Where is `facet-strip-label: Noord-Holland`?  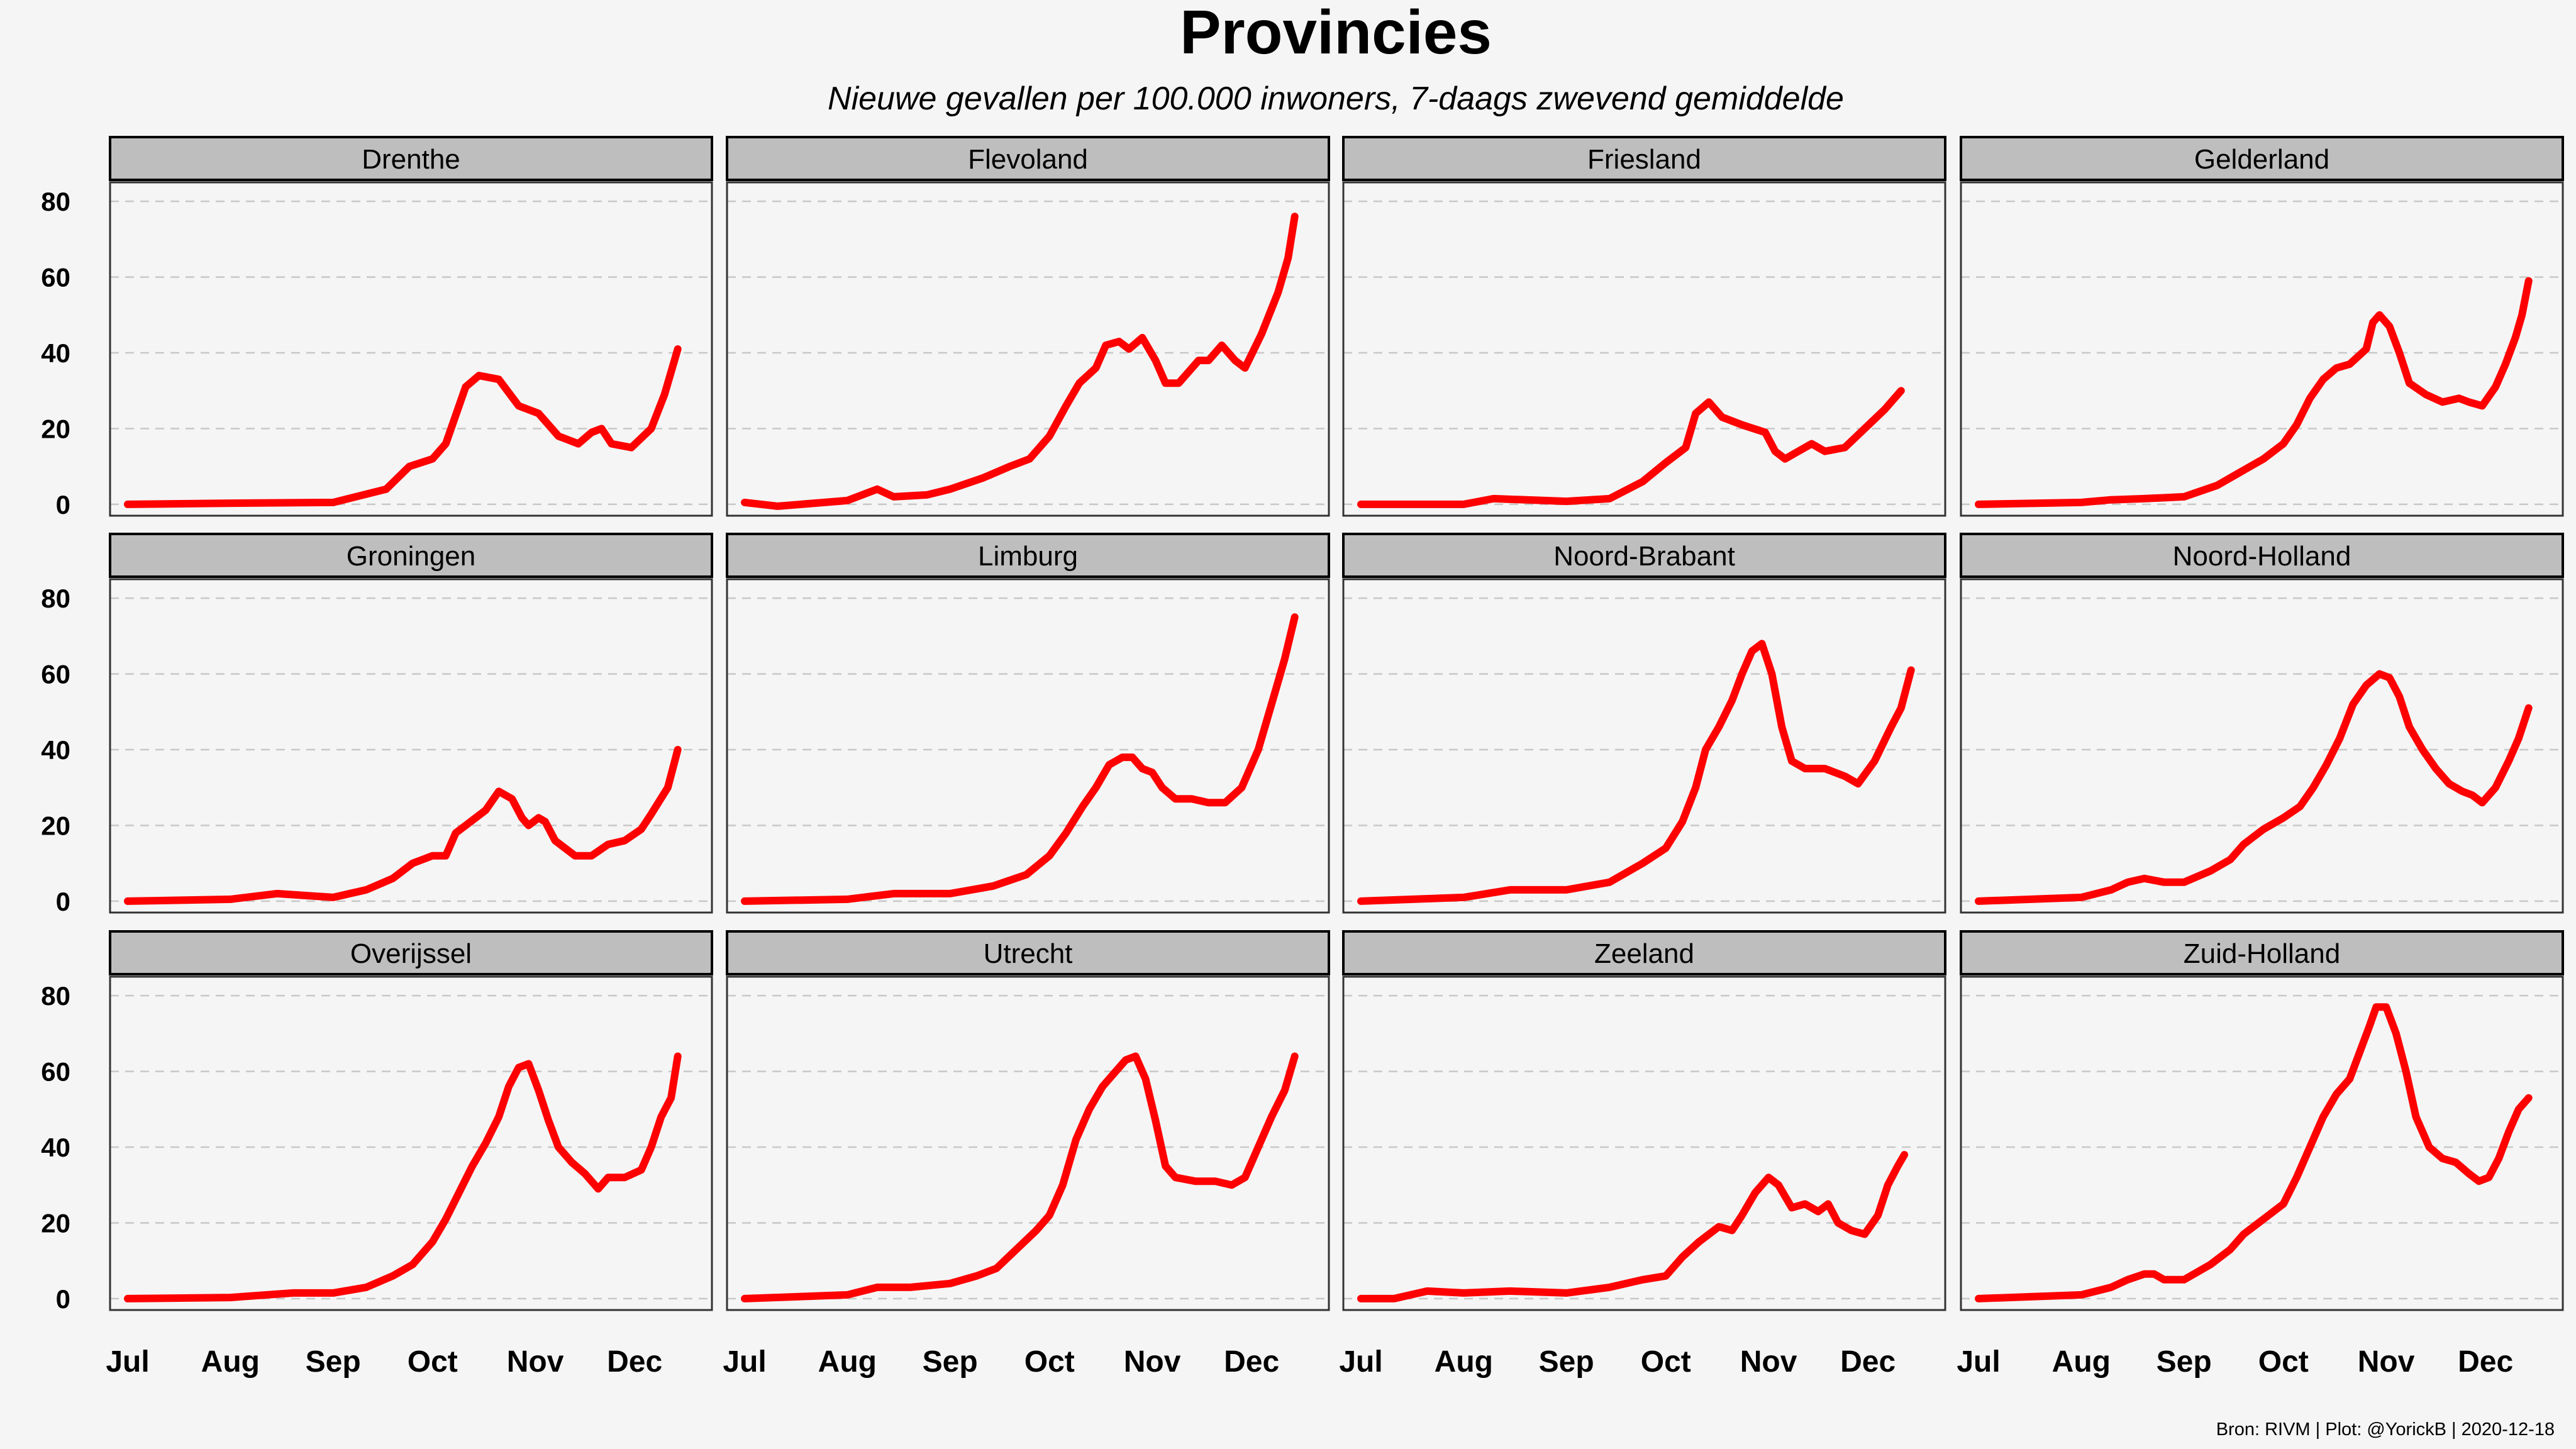 facet-strip-label: Noord-Holland is located at coordinates (2262, 556).